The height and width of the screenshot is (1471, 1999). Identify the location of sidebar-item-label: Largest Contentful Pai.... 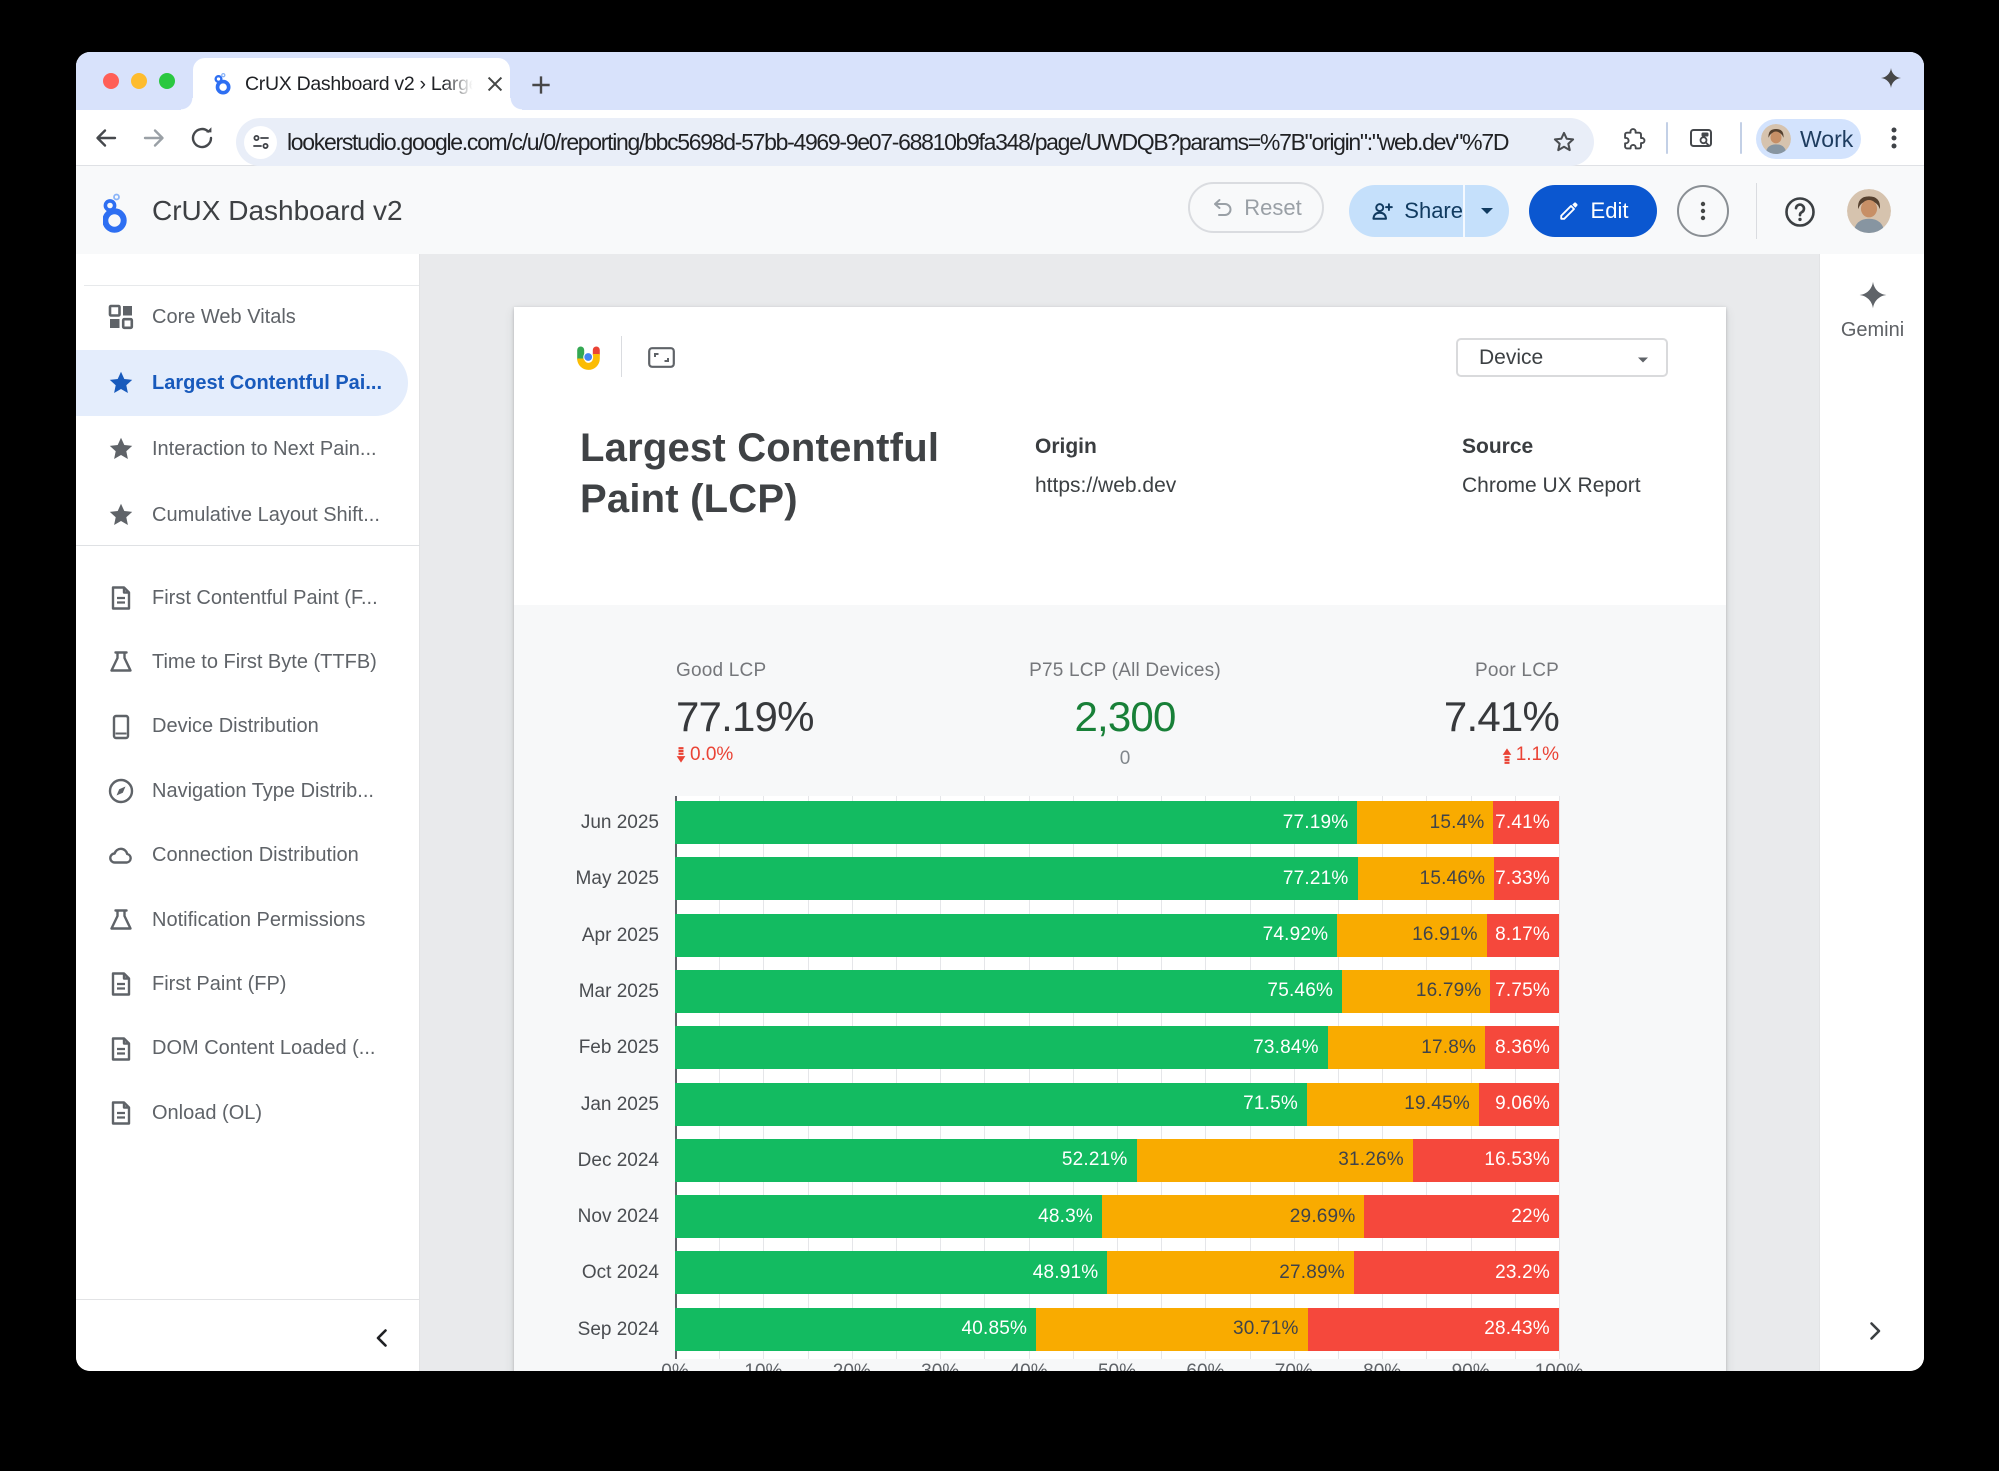
(267, 382).